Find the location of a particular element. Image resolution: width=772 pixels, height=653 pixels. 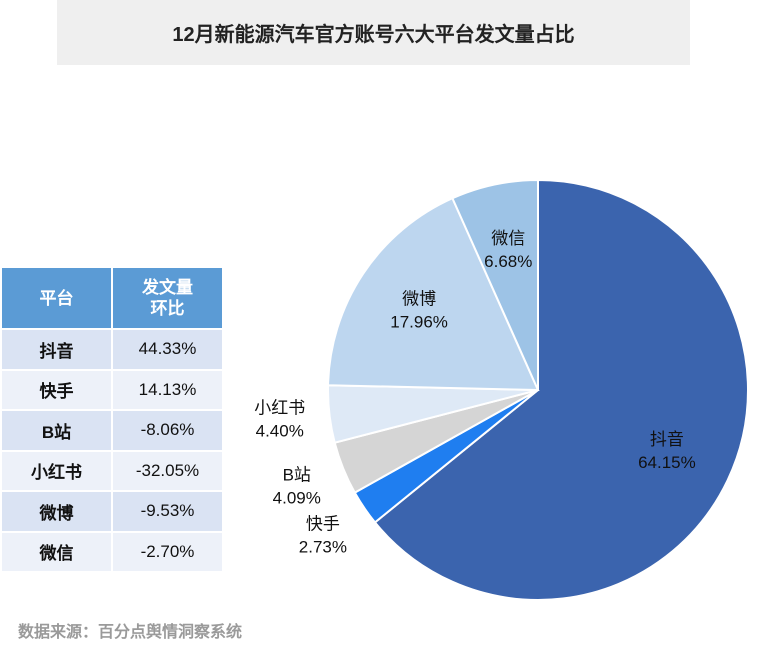

table-row: 微博 -9.53% is located at coordinates (112, 511).